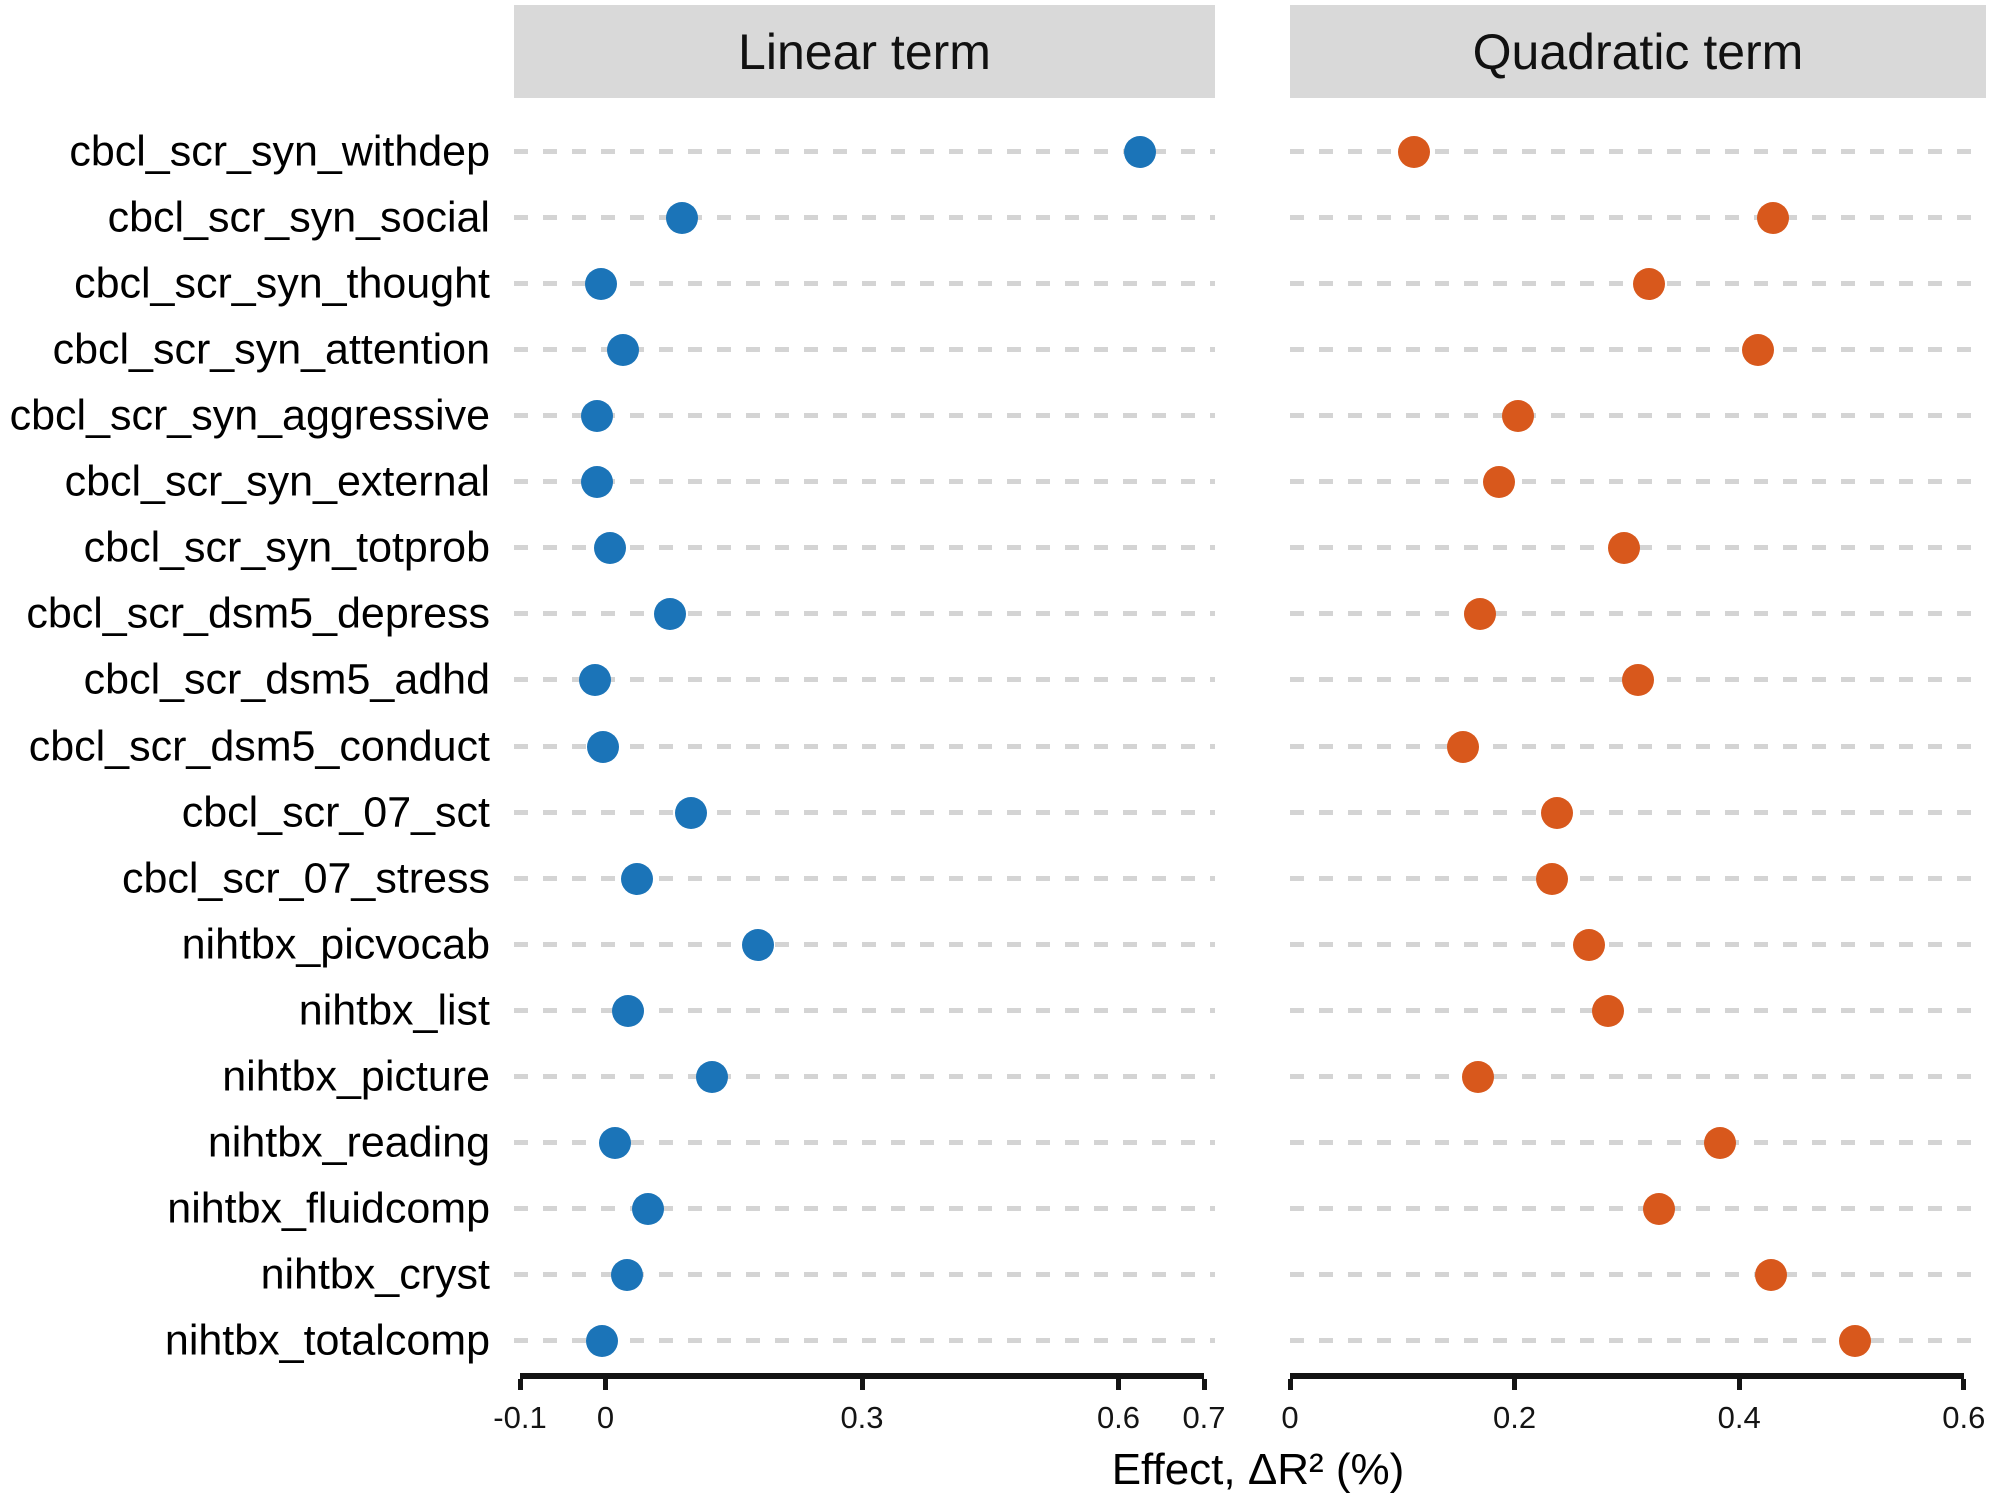 This screenshot has width=1994, height=1502. What do you see at coordinates (258, 613) in the screenshot?
I see `y-axis-label: cbcl_scr_dsm5_depress` at bounding box center [258, 613].